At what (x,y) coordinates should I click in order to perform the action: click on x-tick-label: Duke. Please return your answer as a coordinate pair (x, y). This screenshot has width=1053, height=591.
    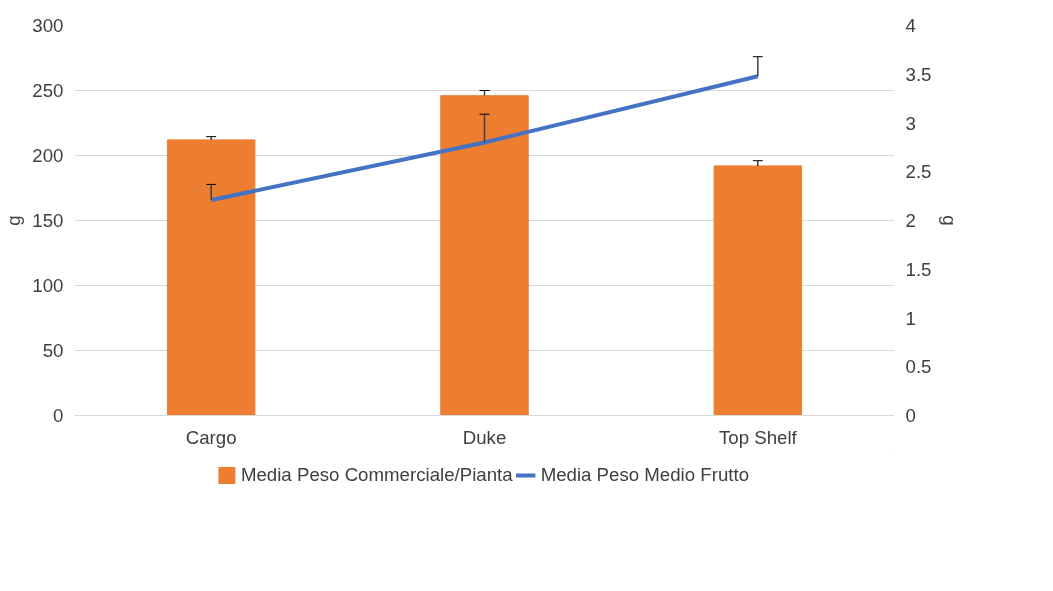
    Looking at the image, I should click on (484, 437).